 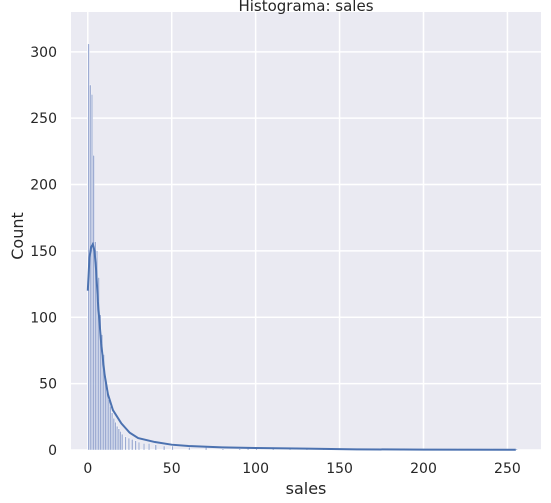 What do you see at coordinates (43, 186) in the screenshot?
I see `y-tick-label: 200` at bounding box center [43, 186].